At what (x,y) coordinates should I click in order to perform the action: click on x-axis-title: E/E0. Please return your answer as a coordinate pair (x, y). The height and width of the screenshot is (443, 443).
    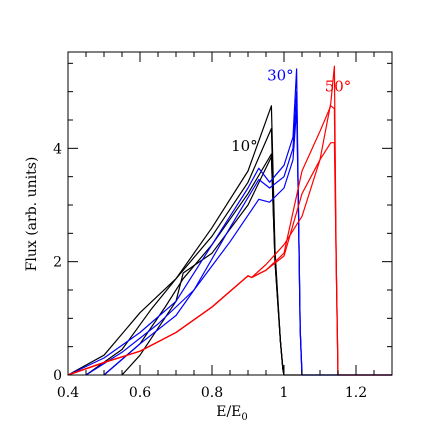
    Looking at the image, I should click on (232, 413).